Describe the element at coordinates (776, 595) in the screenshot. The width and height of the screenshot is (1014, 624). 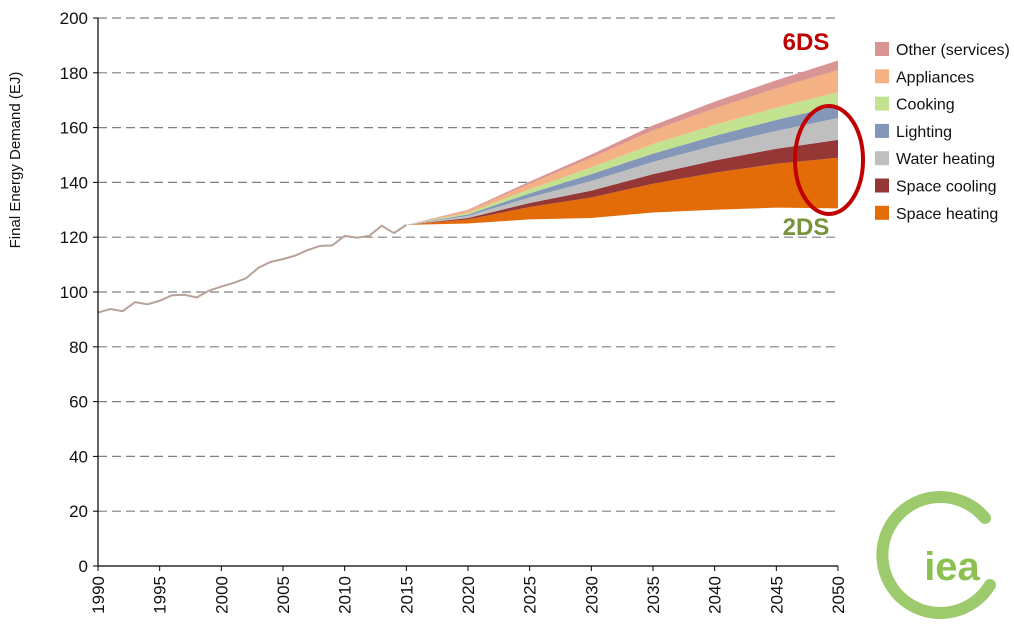
I see `x-tick-label-2045: 2045` at that location.